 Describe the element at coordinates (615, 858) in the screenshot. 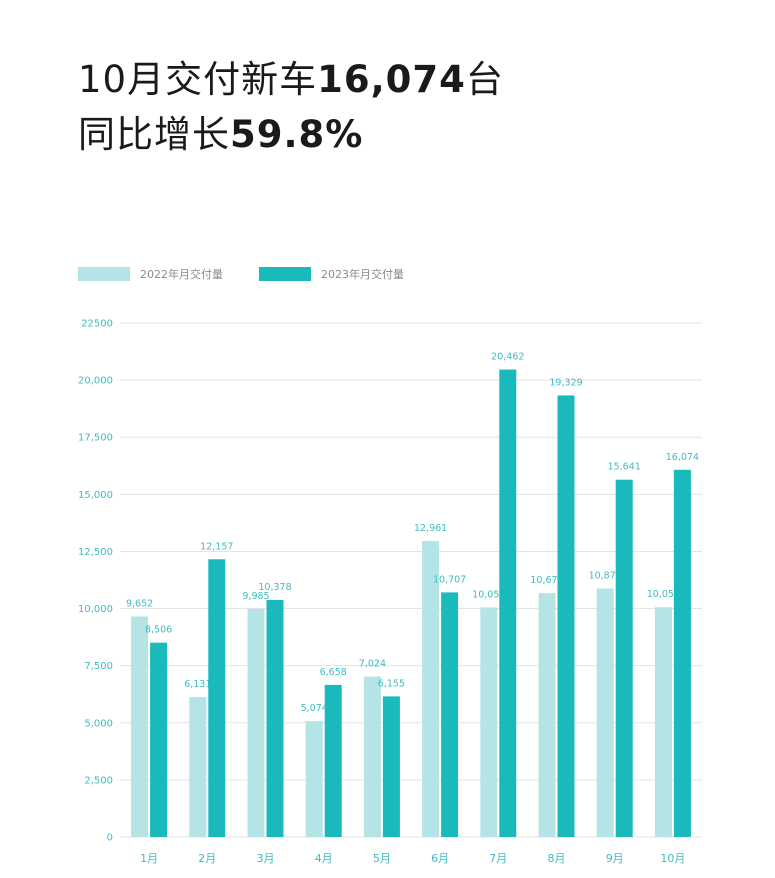

I see `x-tick-label-9: 9月` at that location.